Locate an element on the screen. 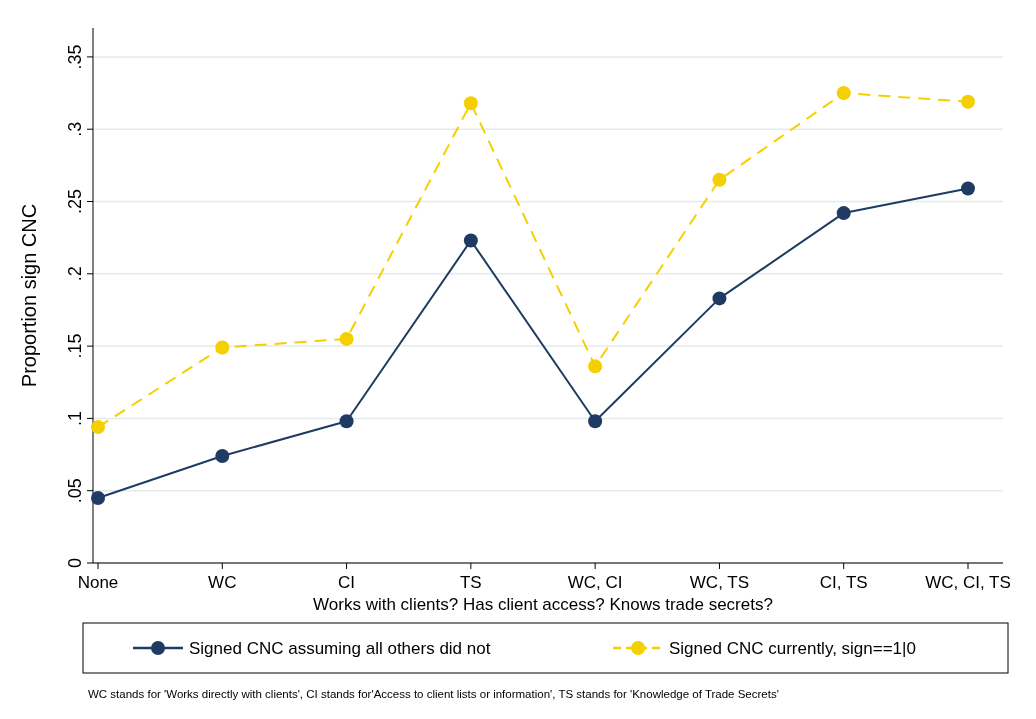 The image size is (1036, 719). text: WC stands for 'Works directly with clients', CI stands for'Access to client lists or information', TS stands for 'Knowledge of Trade Secrets' is located at coordinates (433, 694).